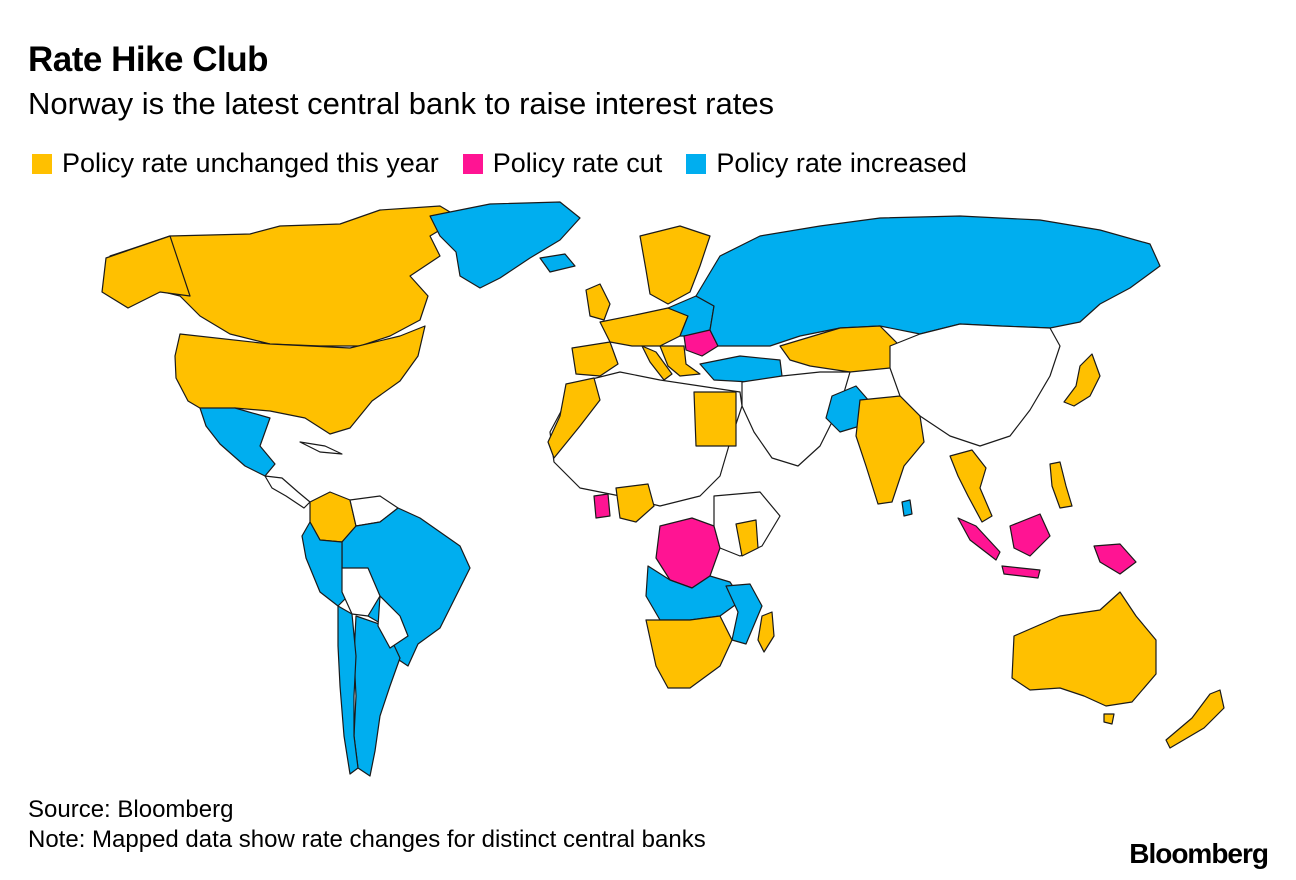 The height and width of the screenshot is (880, 1296). What do you see at coordinates (146, 272) in the screenshot?
I see `region-alaska` at bounding box center [146, 272].